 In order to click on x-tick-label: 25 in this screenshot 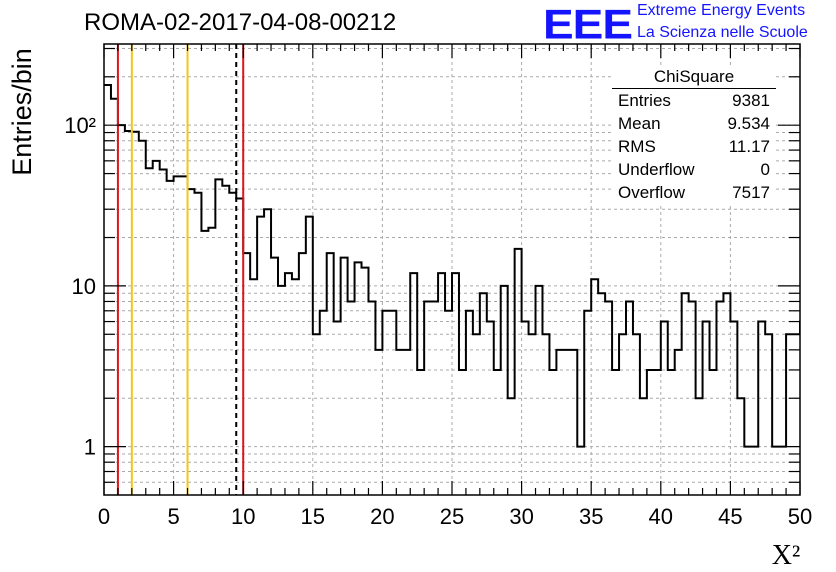, I will do `click(452, 516)`.